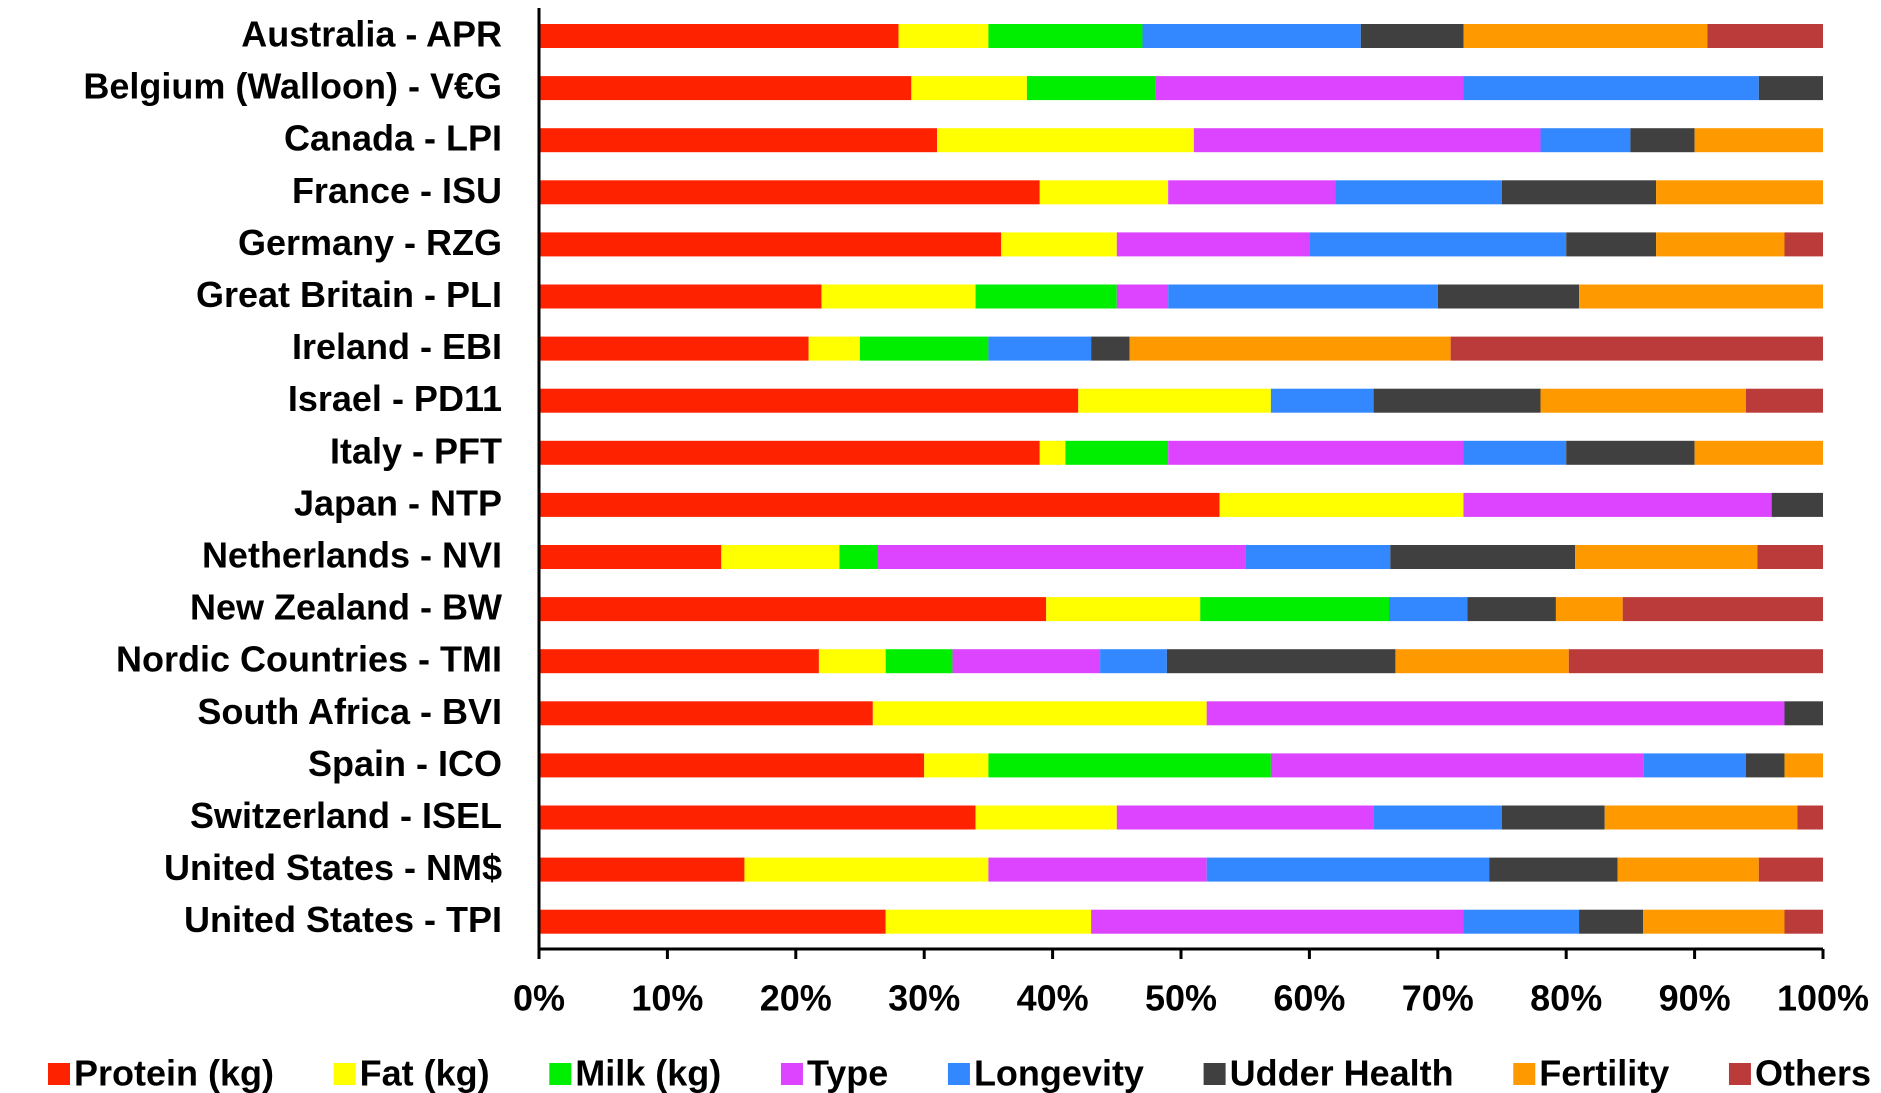 This screenshot has height=1093, width=1881. What do you see at coordinates (416, 450) in the screenshot?
I see `y-tick-label: Italy - PFT` at bounding box center [416, 450].